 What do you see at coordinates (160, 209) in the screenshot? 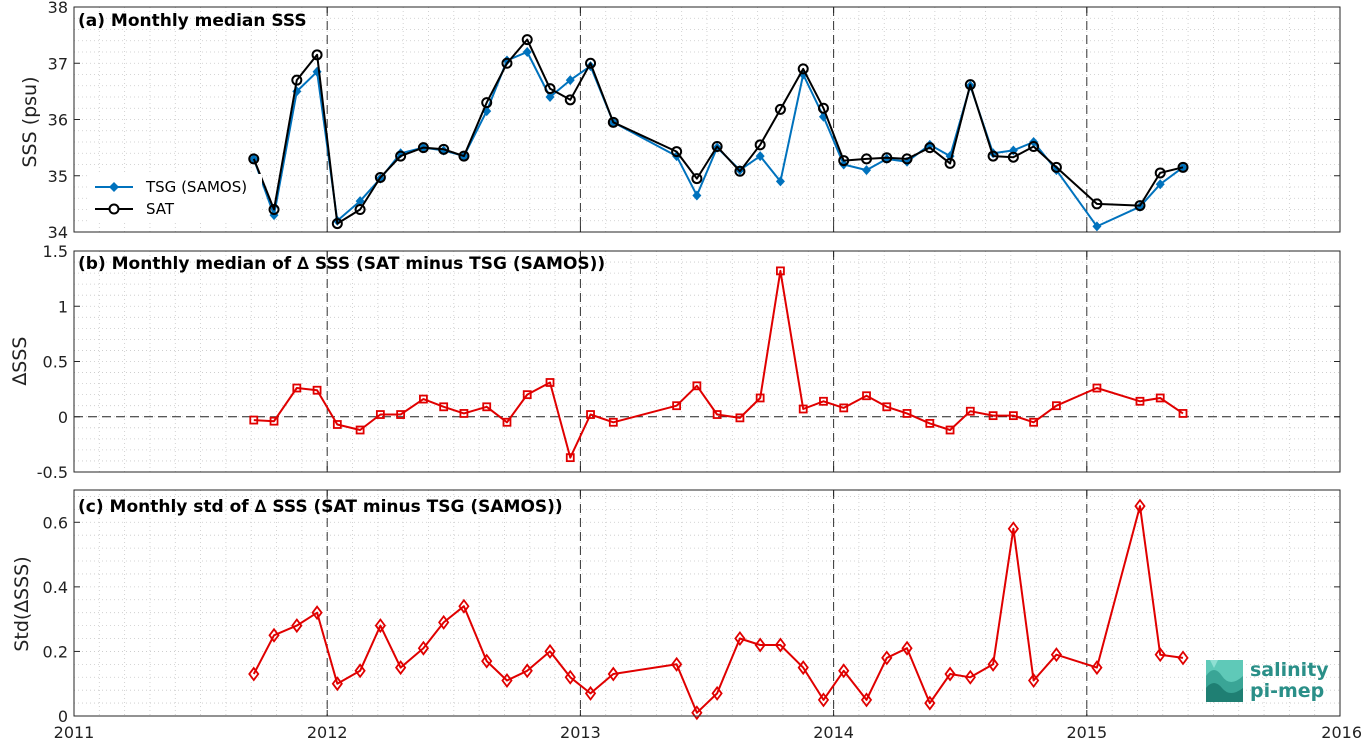
I see `legend-sat-label: SAT` at bounding box center [160, 209].